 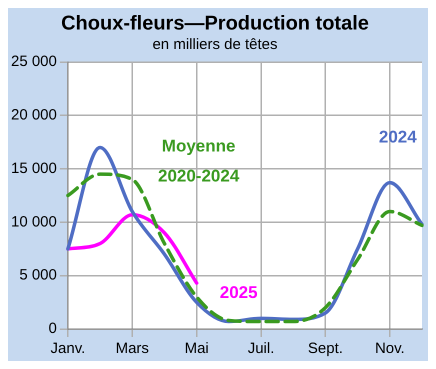 What do you see at coordinates (199, 161) in the screenshot?
I see `series-label: Moyenne 2020-2024` at bounding box center [199, 161].